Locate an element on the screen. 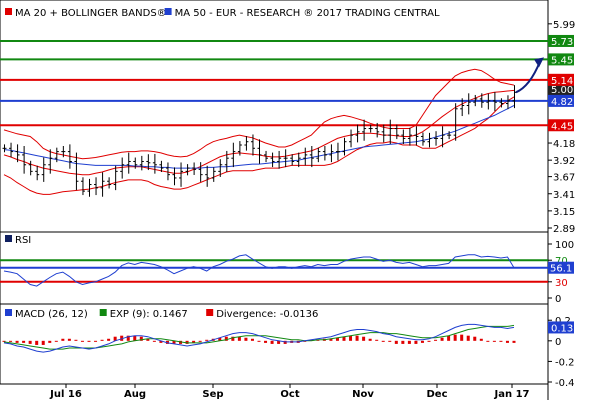 The width and height of the screenshot is (590, 400). rsi-tick-label-4: 0 is located at coordinates (558, 299).